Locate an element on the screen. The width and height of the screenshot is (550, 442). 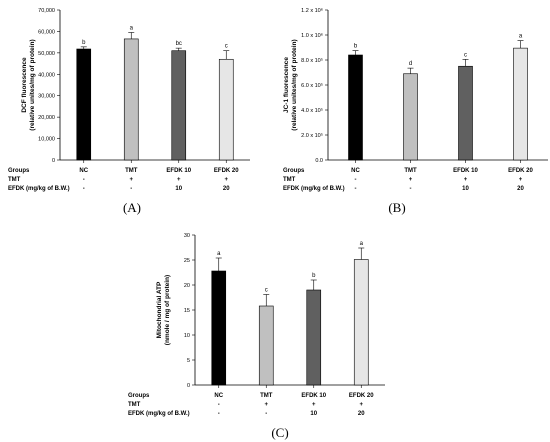
y-tick-label: 10,000 is located at coordinates (46, 140).